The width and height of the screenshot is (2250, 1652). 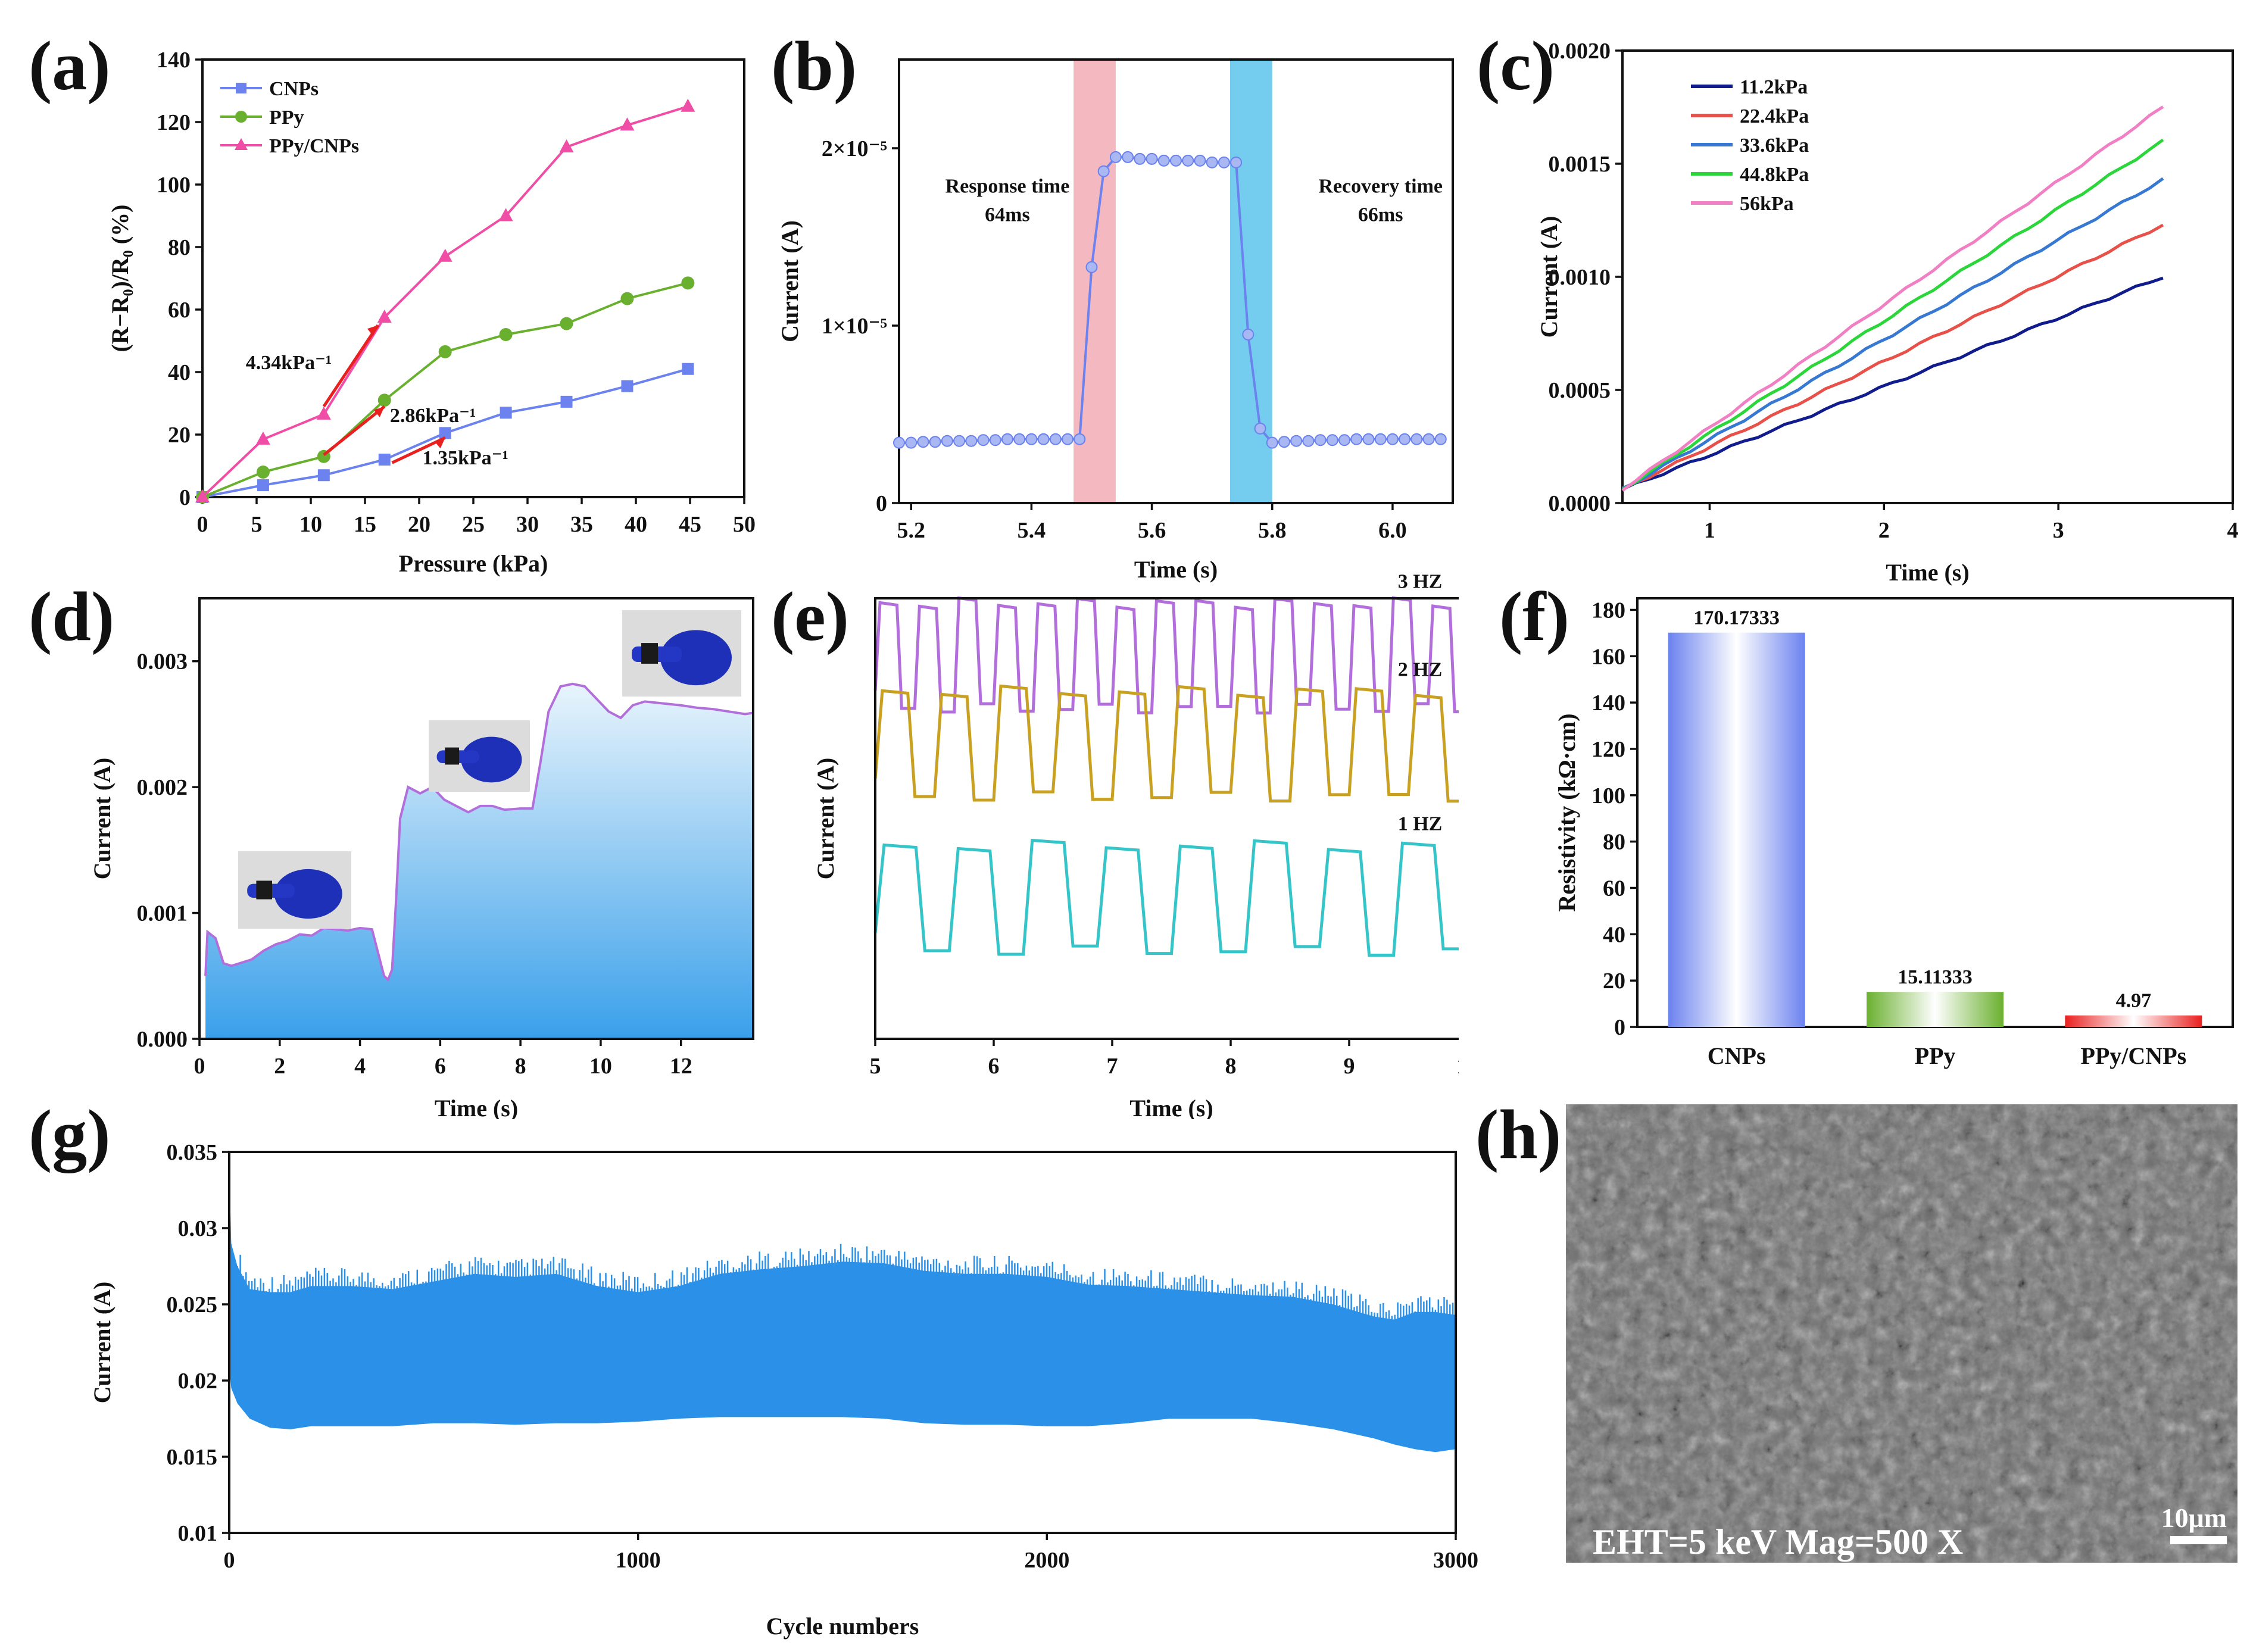 What do you see at coordinates (120, 278) in the screenshot?
I see `y-axis-label: (R−R₀)/R₀ (%)` at bounding box center [120, 278].